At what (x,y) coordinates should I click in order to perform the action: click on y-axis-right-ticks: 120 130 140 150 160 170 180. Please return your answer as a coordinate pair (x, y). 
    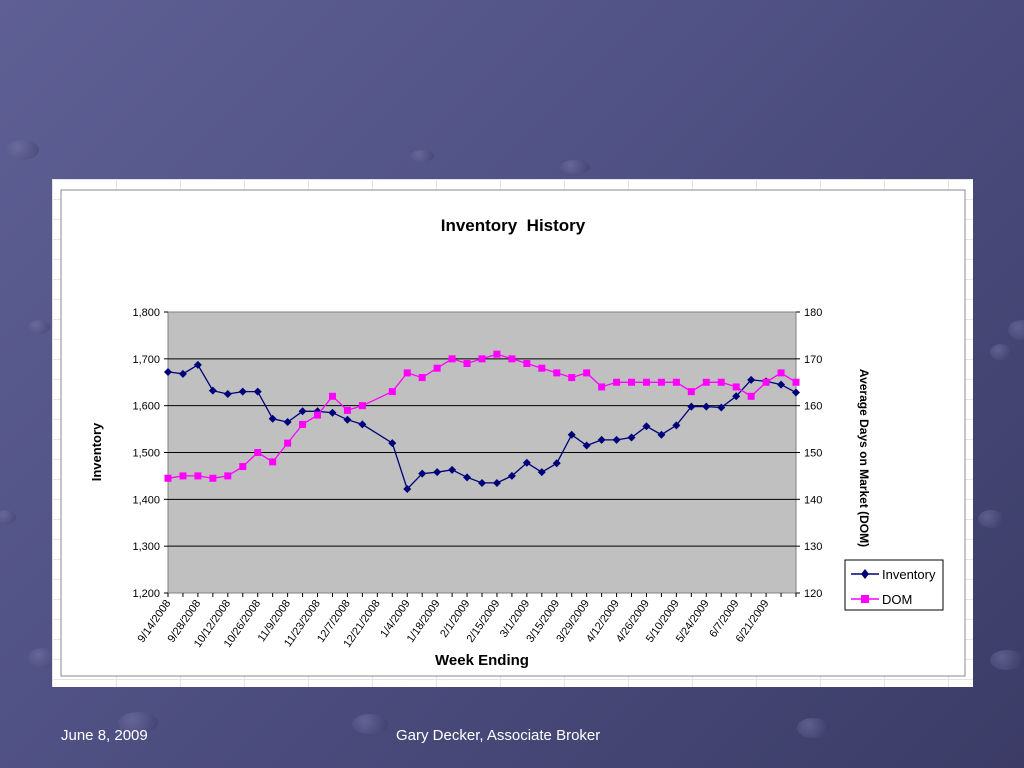
    Looking at the image, I should click on (809, 453).